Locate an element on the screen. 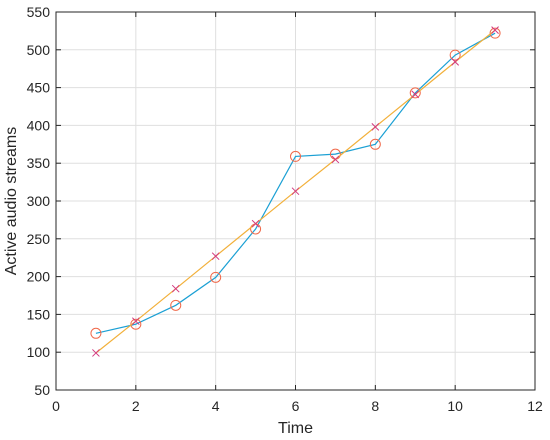  y-tick-label: 550 is located at coordinates (39, 12).